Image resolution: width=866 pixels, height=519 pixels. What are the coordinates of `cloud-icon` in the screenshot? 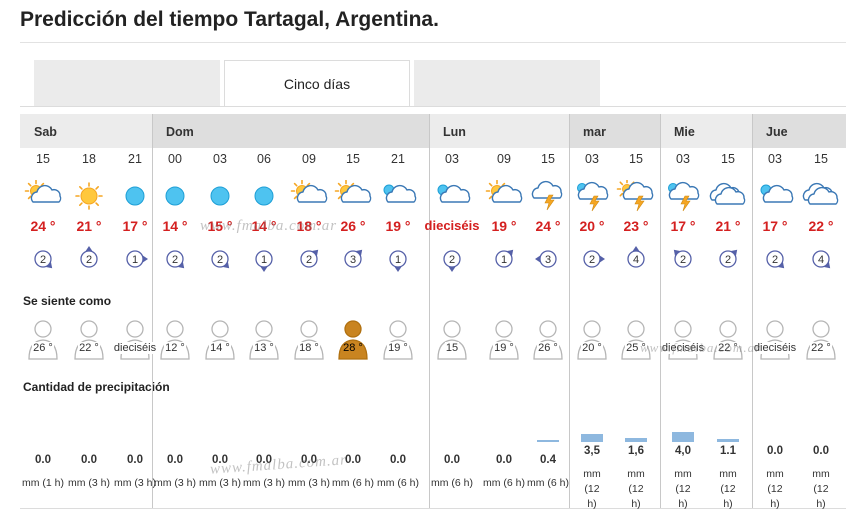 It's located at (727, 193).